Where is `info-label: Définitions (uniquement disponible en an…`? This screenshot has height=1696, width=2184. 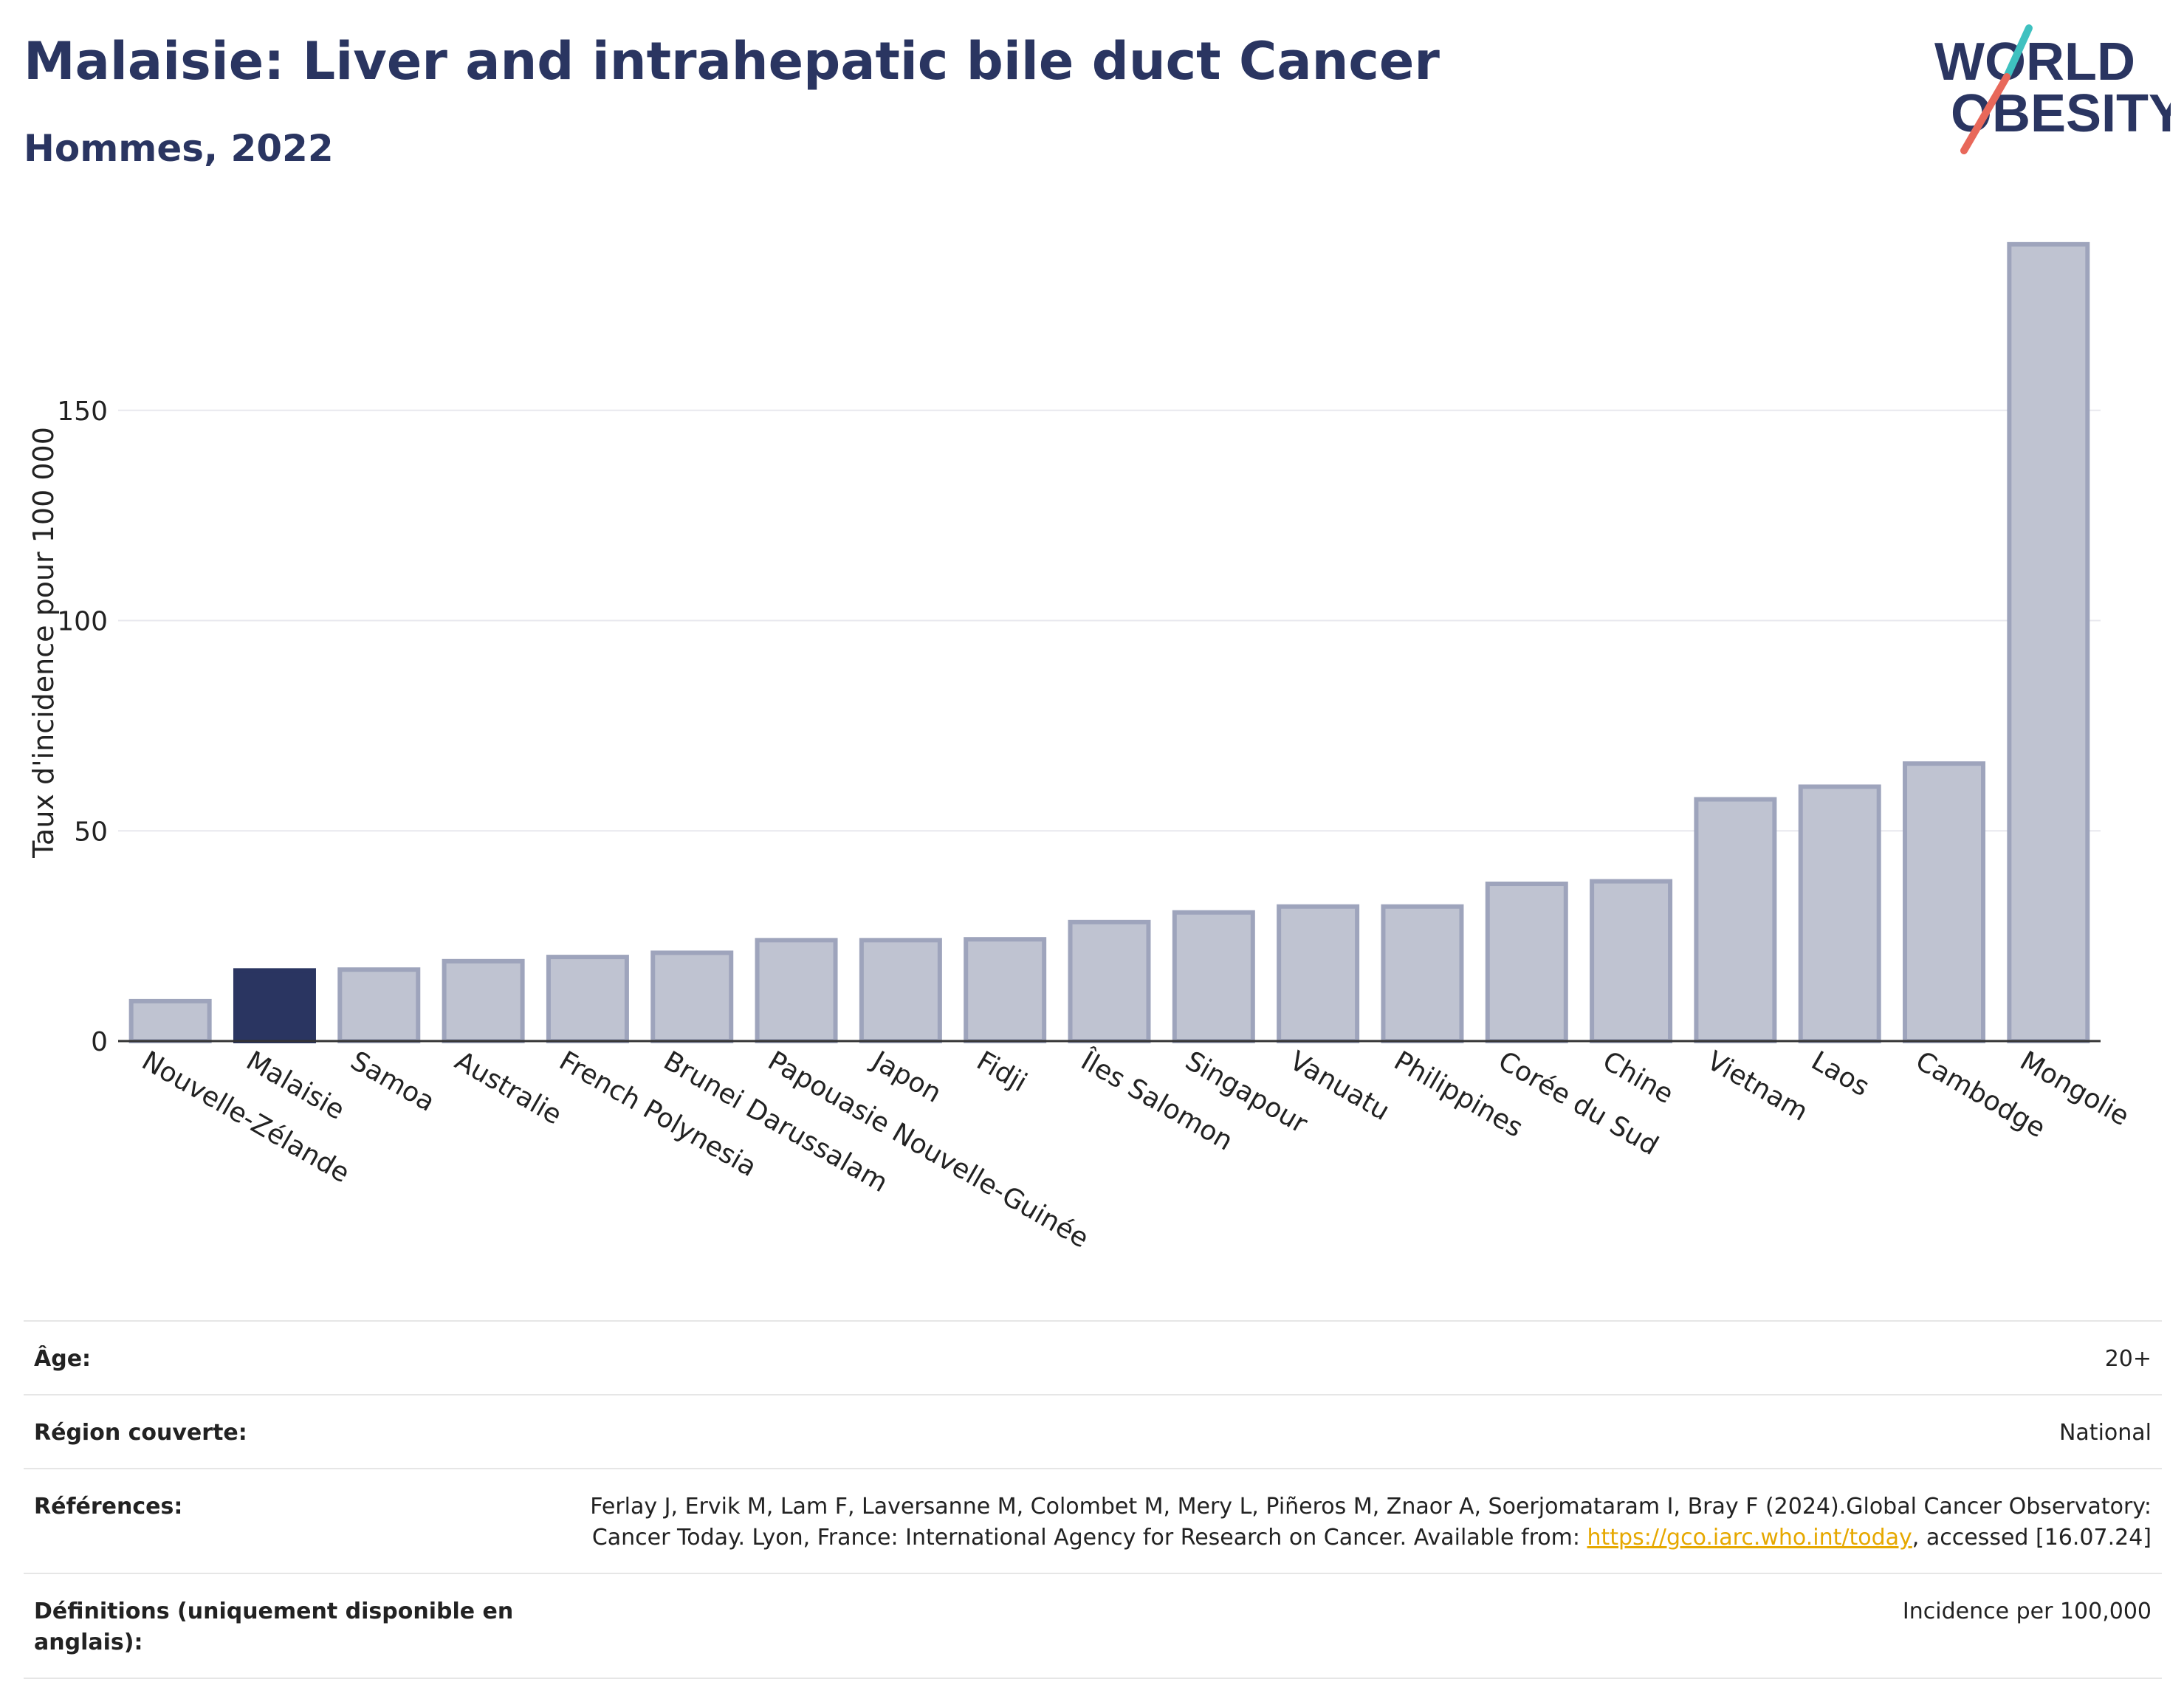 info-label: Définitions (uniquement disponible en an… is located at coordinates (274, 1627).